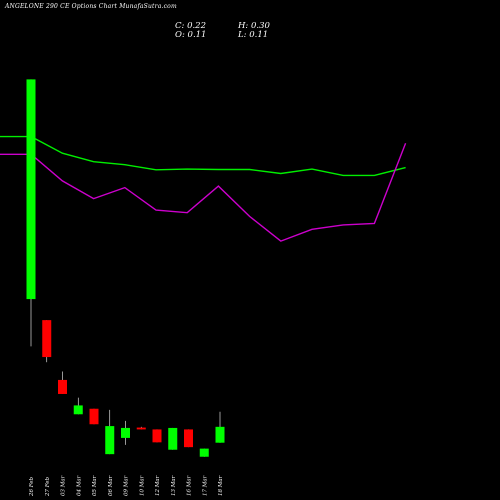 This screenshot has width=500, height=500. I want to click on x-tick-label: 13 Mar, so click(174, 485).